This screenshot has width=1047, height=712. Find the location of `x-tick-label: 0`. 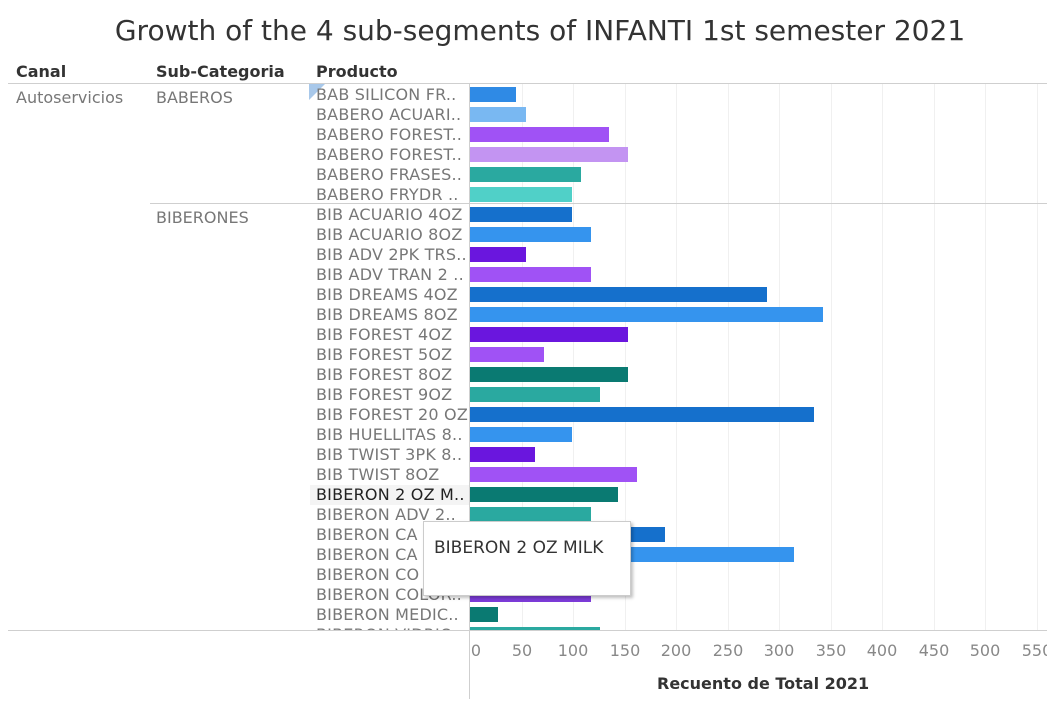

x-tick-label: 0 is located at coordinates (476, 650).